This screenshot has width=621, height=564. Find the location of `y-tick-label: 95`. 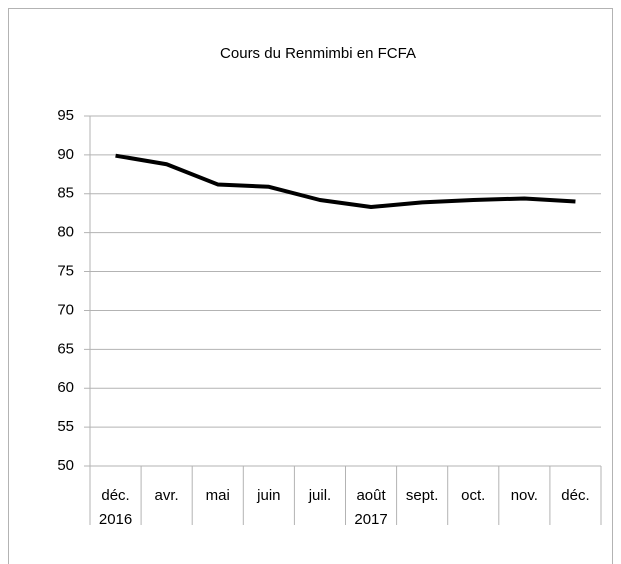

y-tick-label: 95 is located at coordinates (65, 115).